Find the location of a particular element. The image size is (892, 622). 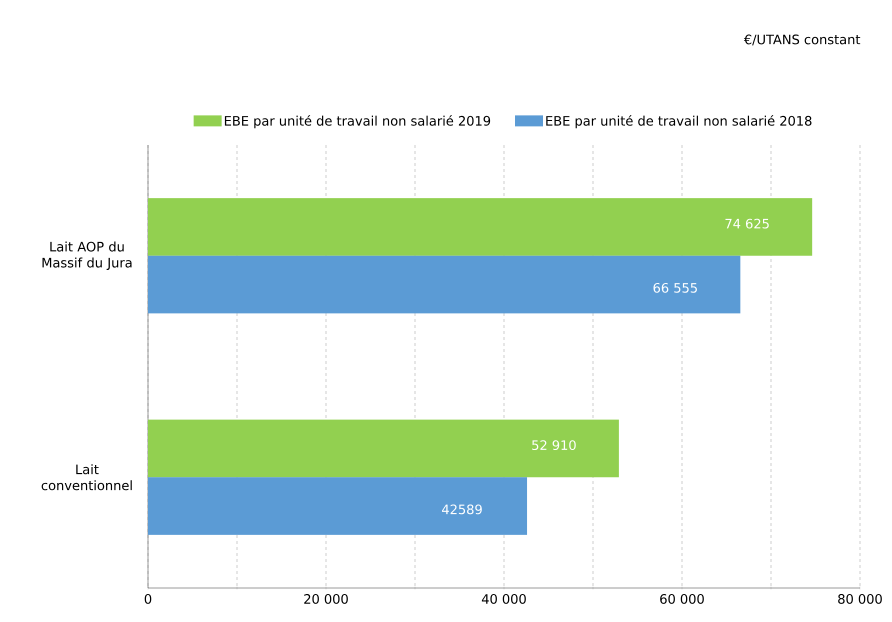

data-label: 66 555 is located at coordinates (675, 287).